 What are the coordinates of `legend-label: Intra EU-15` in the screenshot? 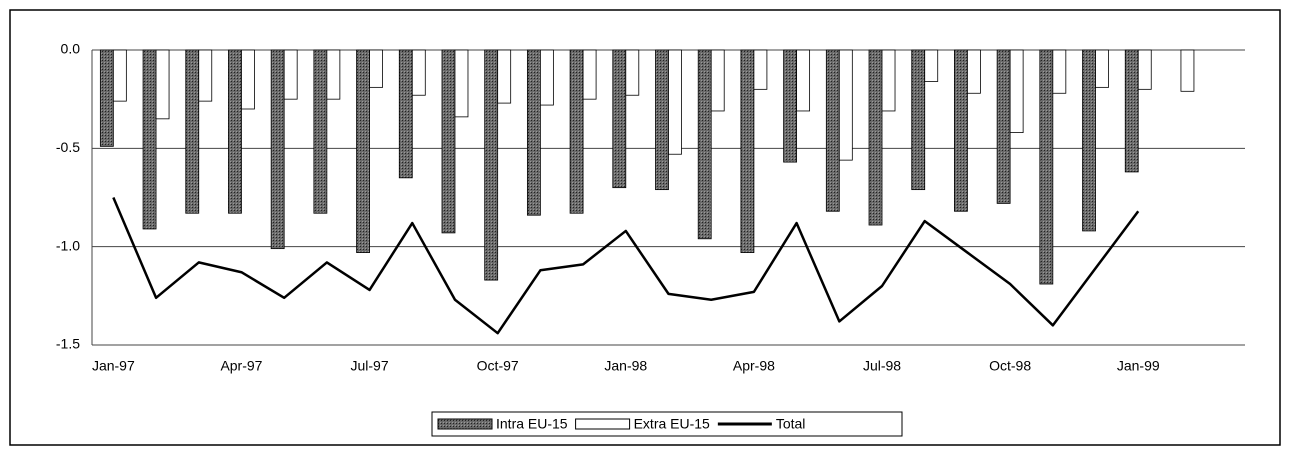 It's located at (532, 424).